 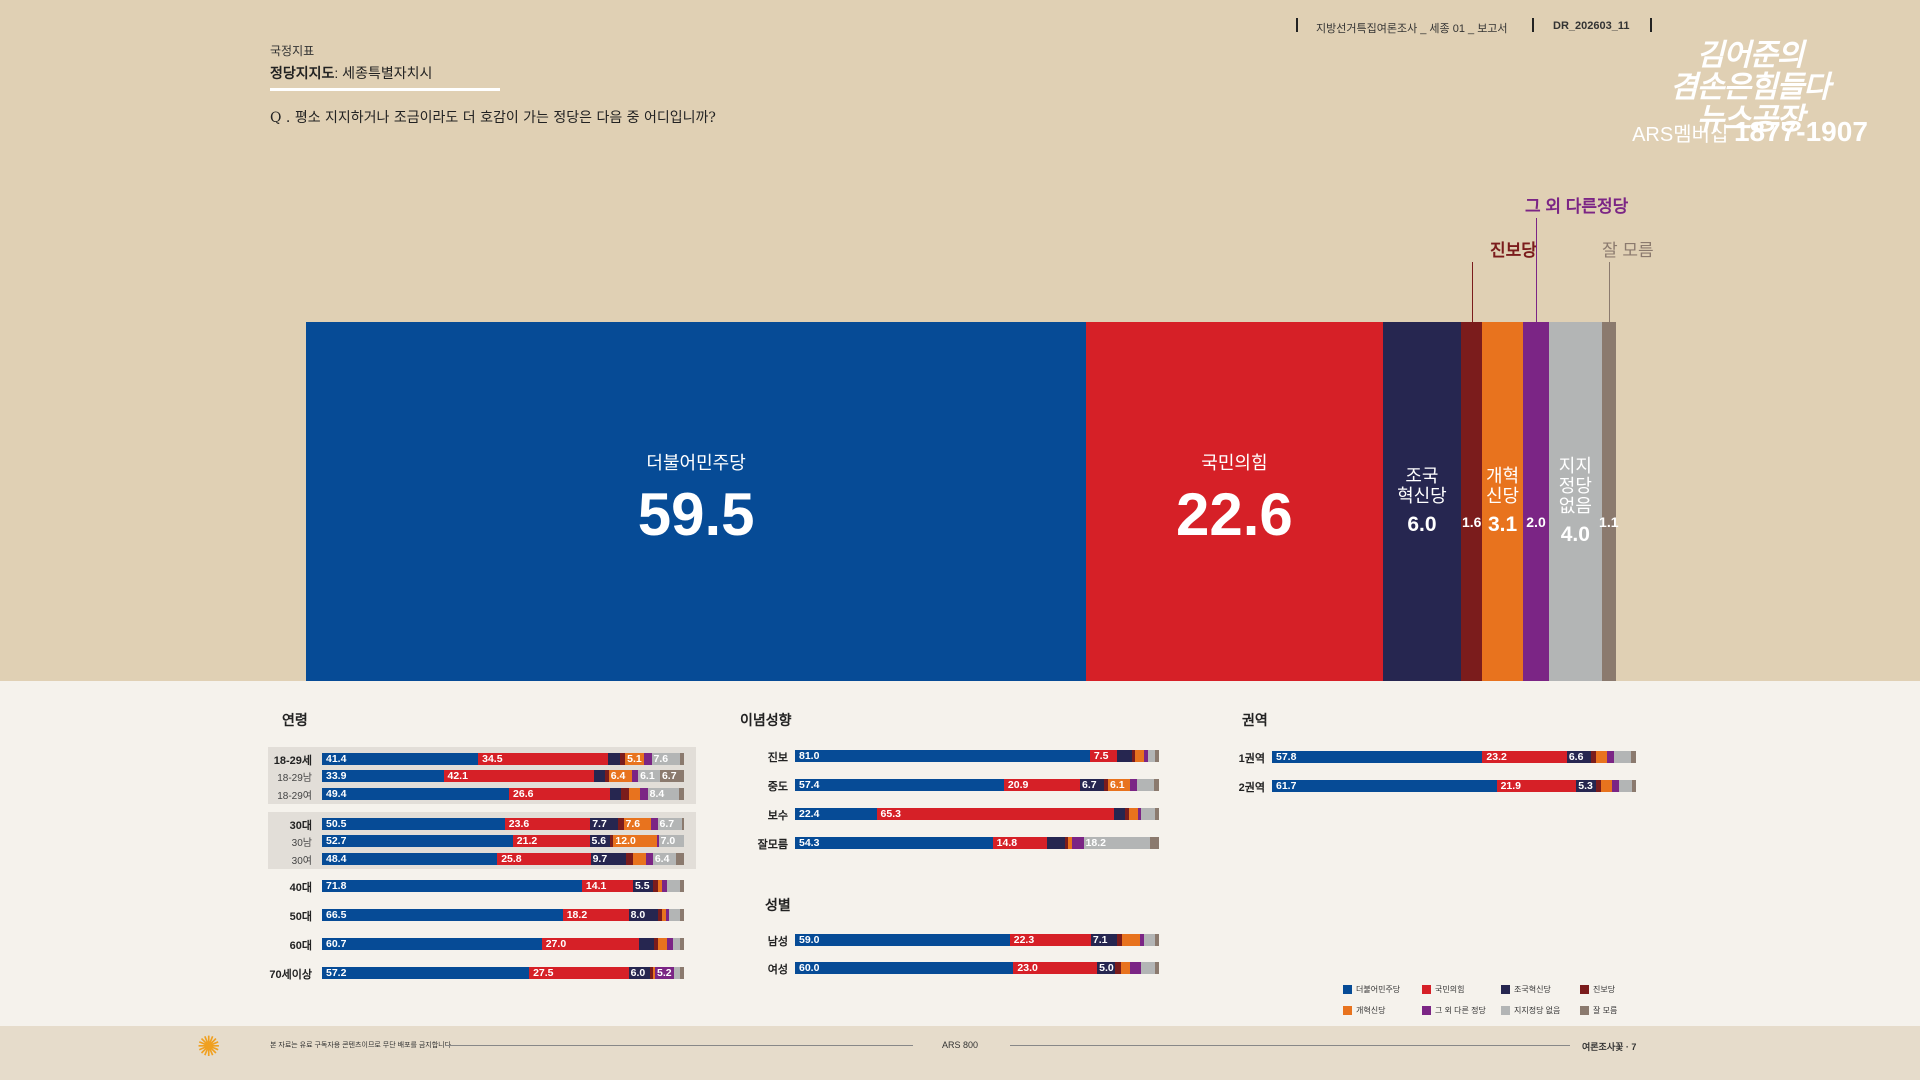 I want to click on row-segment: 9.7, so click(x=608, y=859).